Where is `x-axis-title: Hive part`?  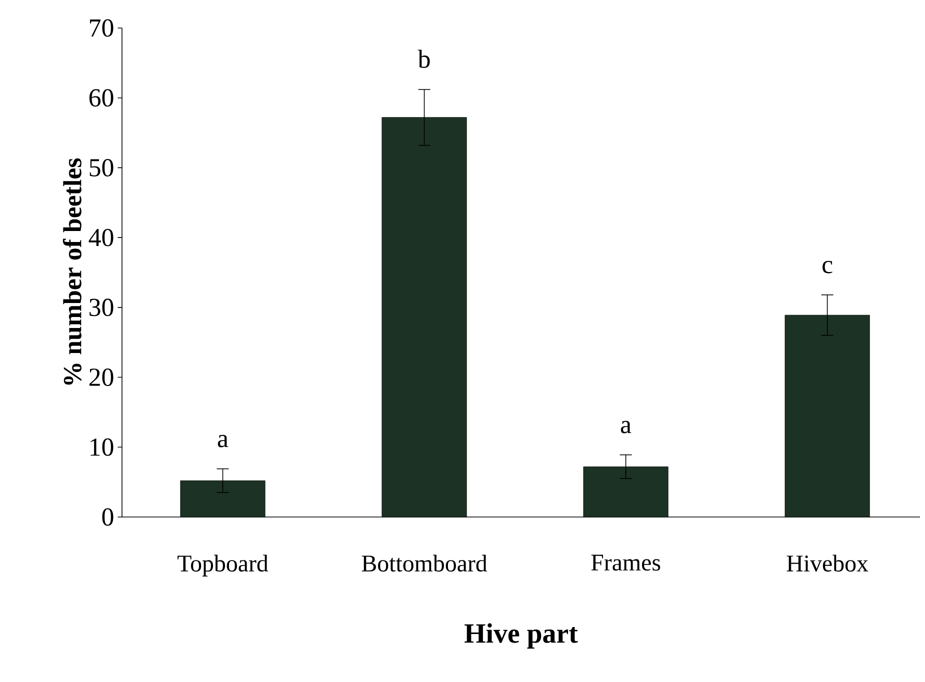
x-axis-title: Hive part is located at coordinates (521, 636).